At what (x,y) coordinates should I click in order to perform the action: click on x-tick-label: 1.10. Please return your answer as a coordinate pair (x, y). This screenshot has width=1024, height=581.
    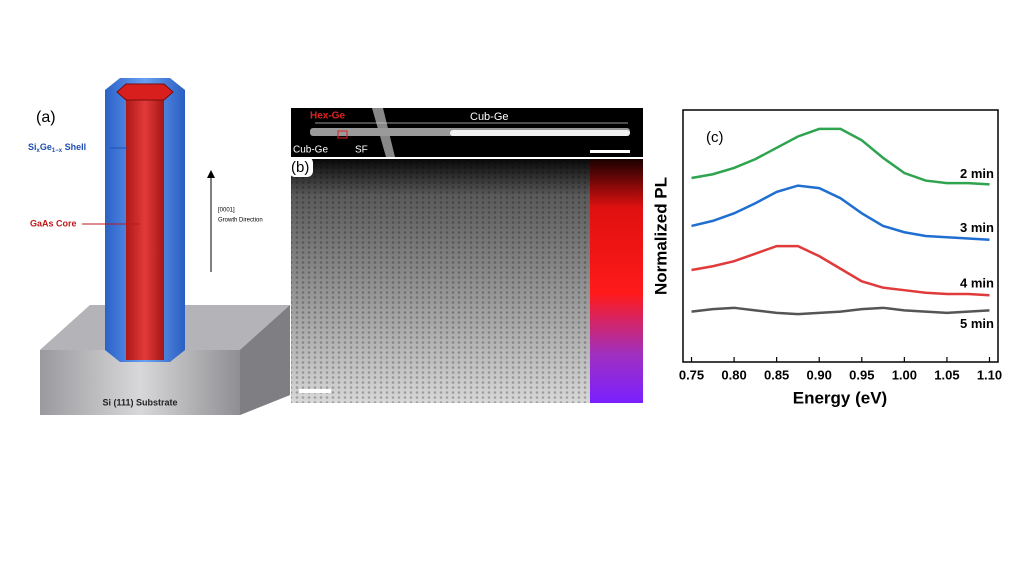
    Looking at the image, I should click on (989, 374).